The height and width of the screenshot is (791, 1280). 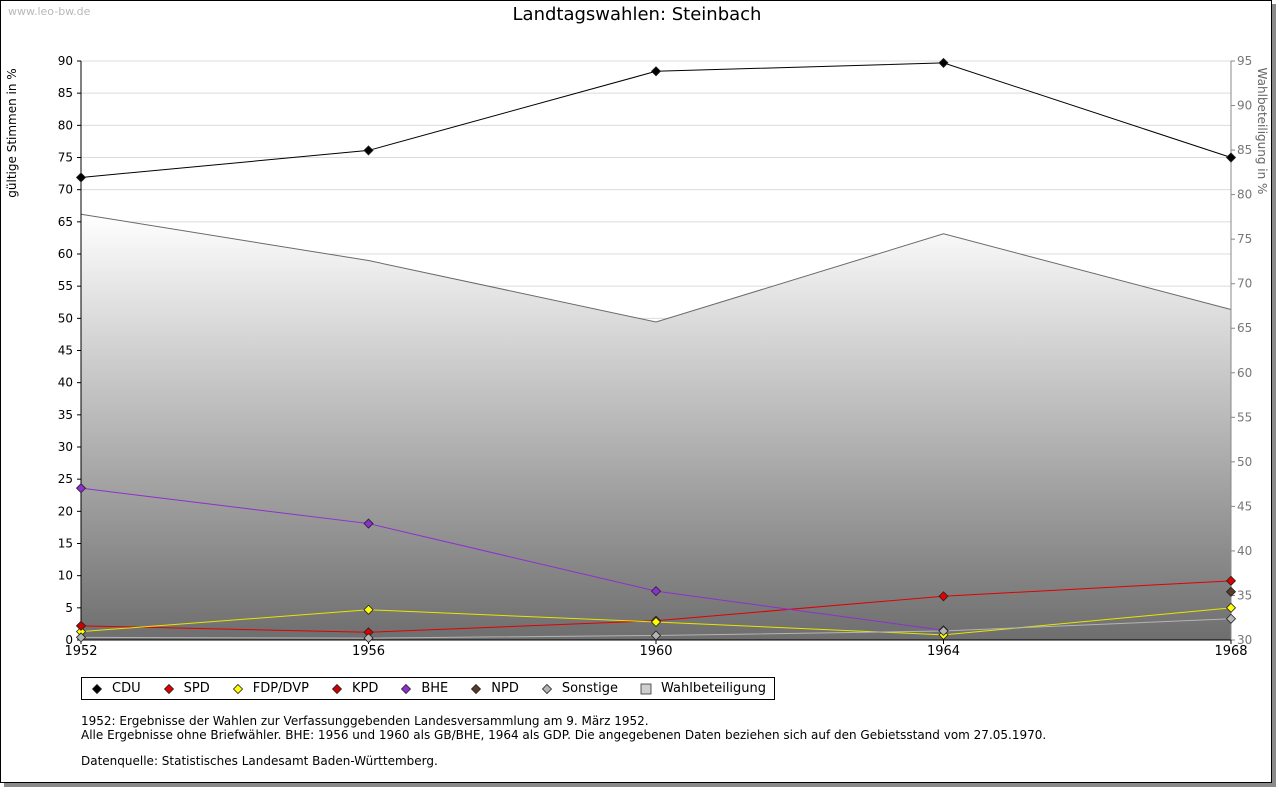 I want to click on y-tick-label: 10, so click(x=65, y=576).